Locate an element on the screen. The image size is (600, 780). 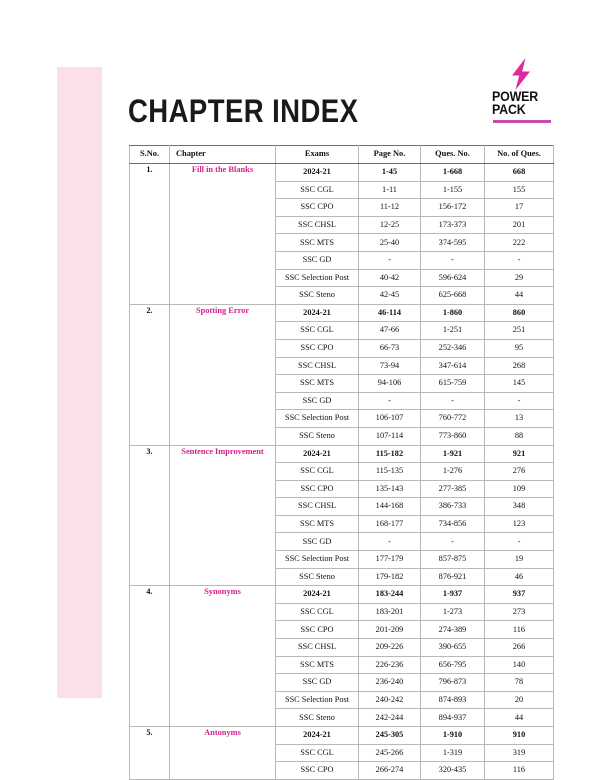
cell-ques-no: 773-860 is located at coordinates (452, 436).